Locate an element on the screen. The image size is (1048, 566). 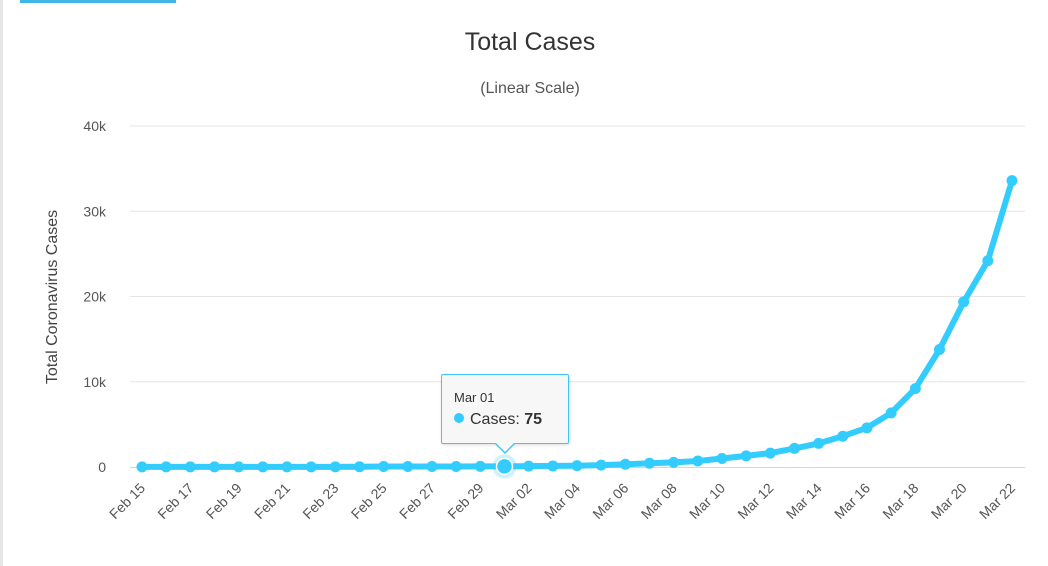
y-tick-label: 0 is located at coordinates (102, 467).